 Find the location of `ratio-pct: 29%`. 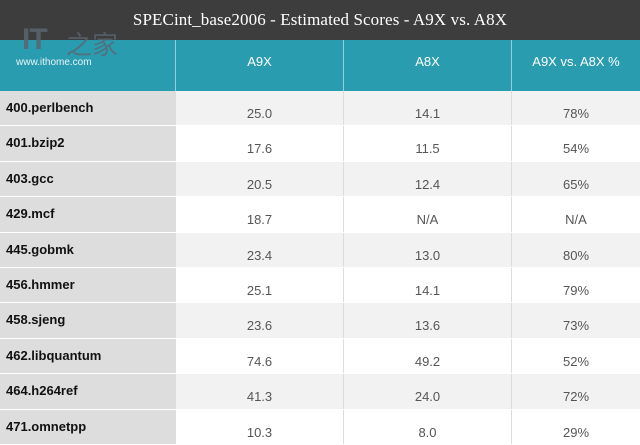

ratio-pct: 29% is located at coordinates (575, 426).